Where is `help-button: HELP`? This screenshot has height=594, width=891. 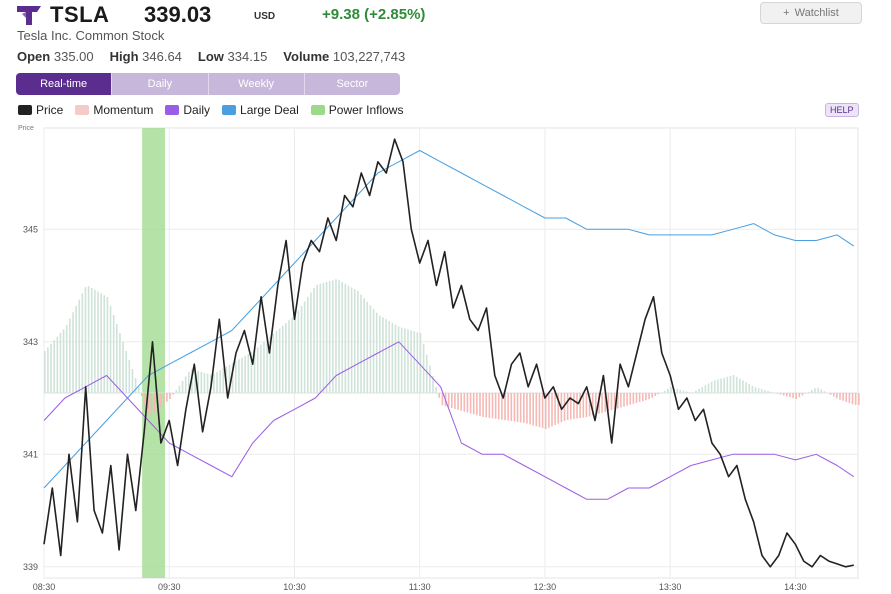
help-button: HELP is located at coordinates (842, 110).